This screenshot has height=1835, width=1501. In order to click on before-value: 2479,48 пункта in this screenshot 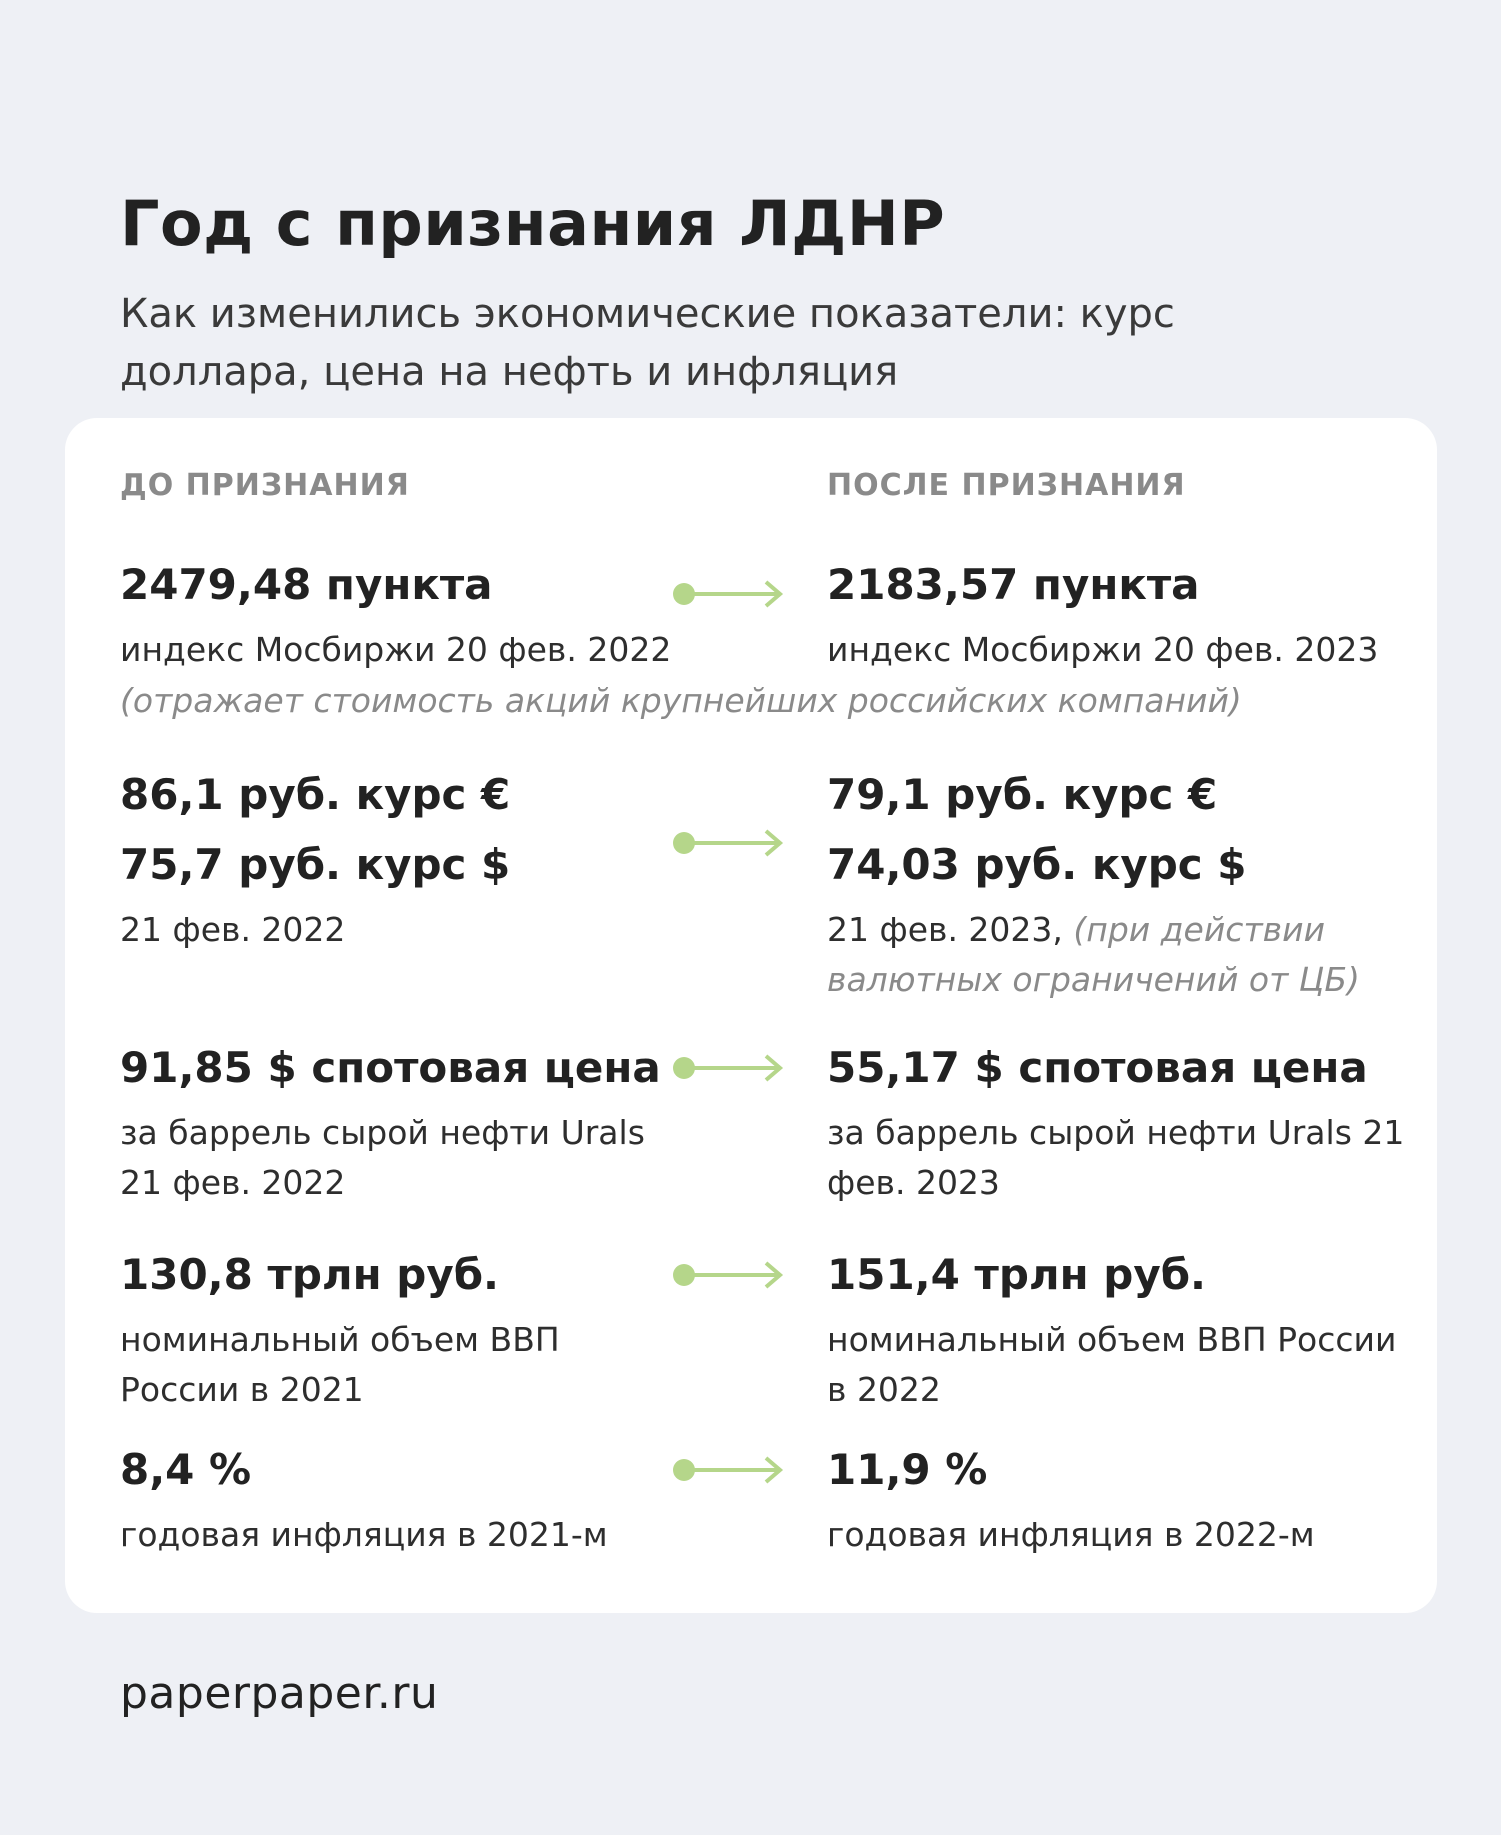, I will do `click(306, 584)`.